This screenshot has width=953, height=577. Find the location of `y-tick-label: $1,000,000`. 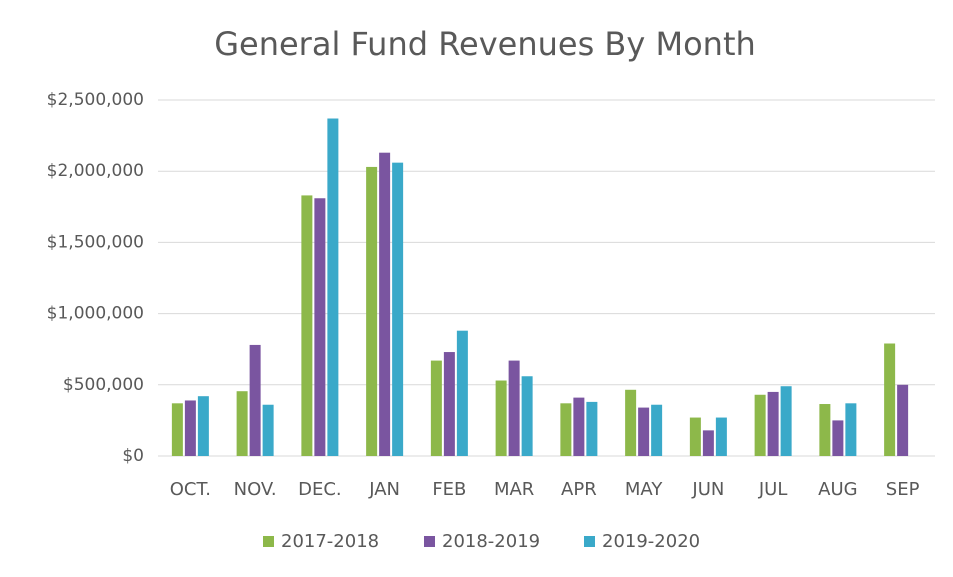

y-tick-label: $1,000,000 is located at coordinates (95, 314).